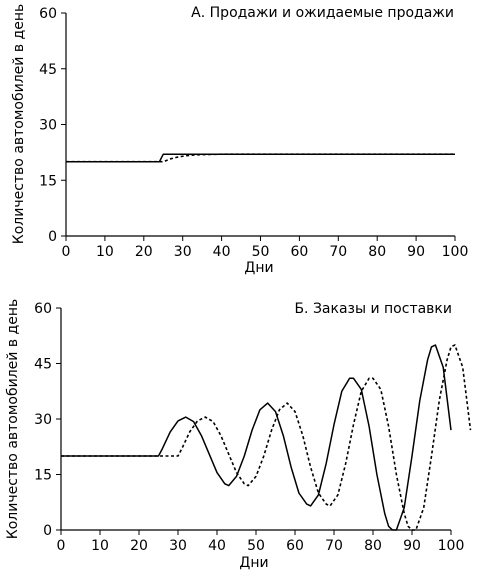  I want to click on chart-a-series-solid-line, so click(260, 158).